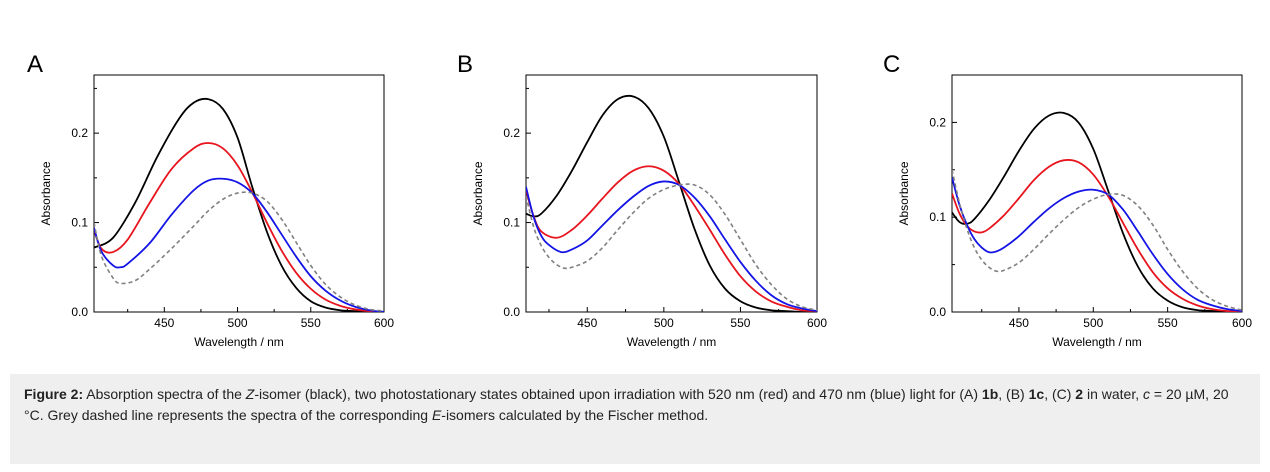  I want to click on caption-label: Figure 2:, so click(54, 394).